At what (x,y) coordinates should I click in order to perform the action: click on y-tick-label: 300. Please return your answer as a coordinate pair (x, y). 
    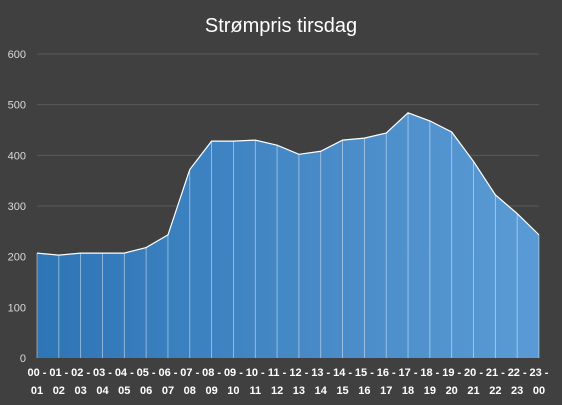
    Looking at the image, I should click on (17, 207).